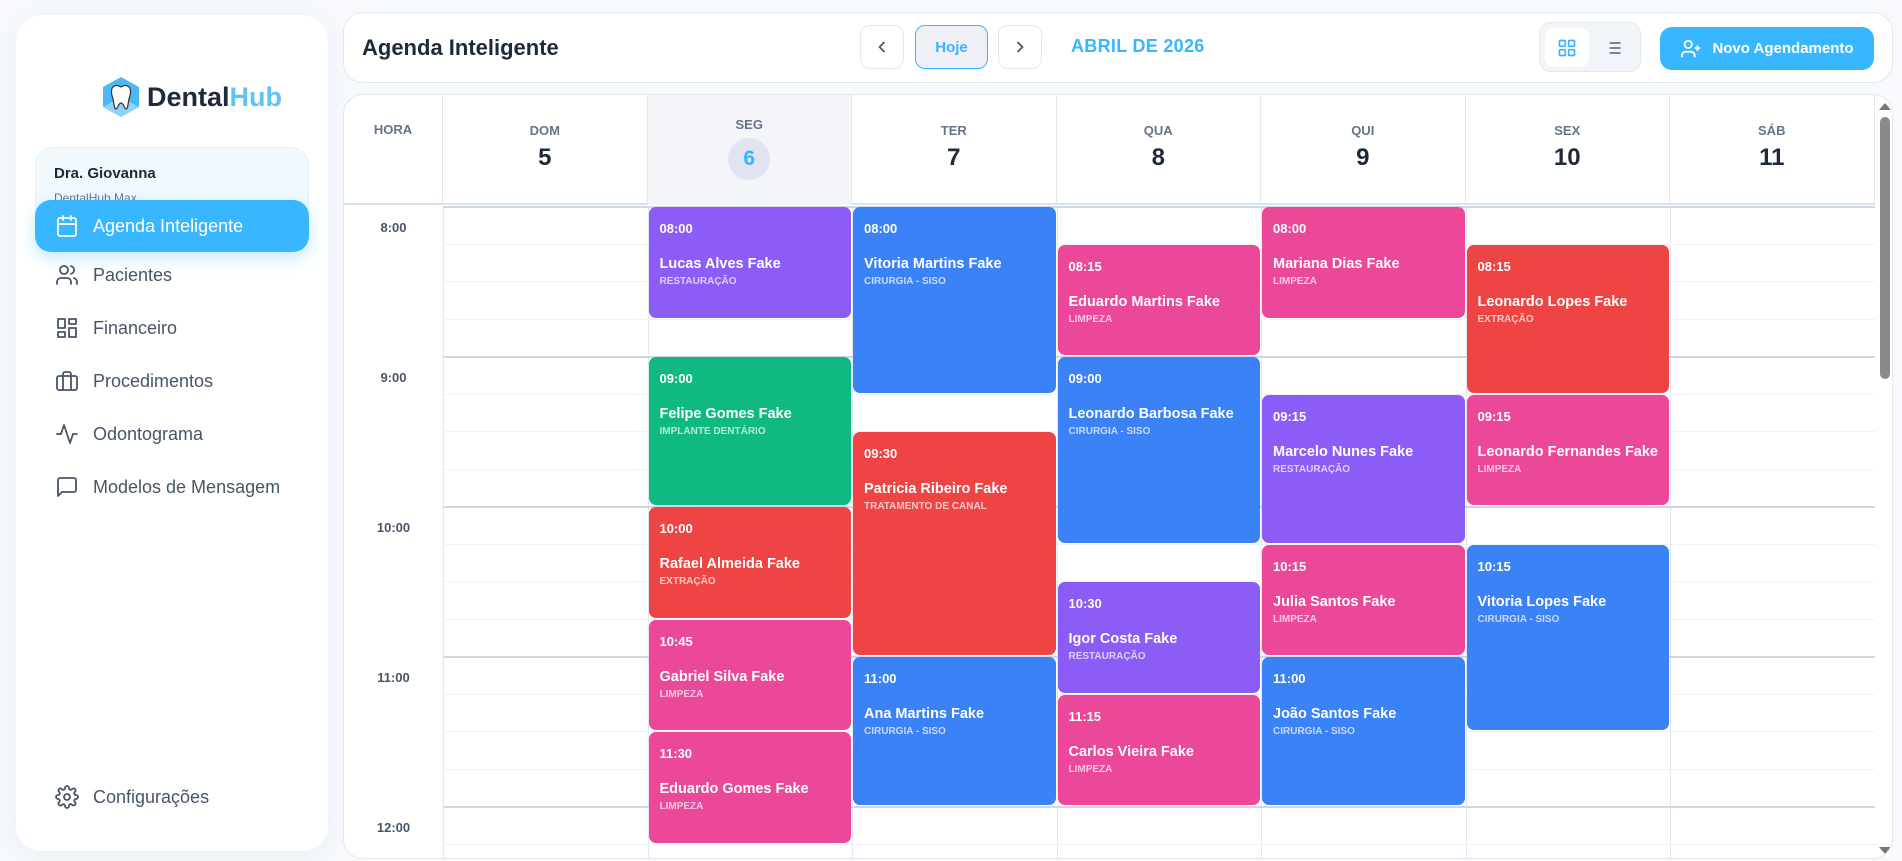 The width and height of the screenshot is (1902, 861). Describe the element at coordinates (951, 47) in the screenshot. I see `today-button: Hoje` at that location.